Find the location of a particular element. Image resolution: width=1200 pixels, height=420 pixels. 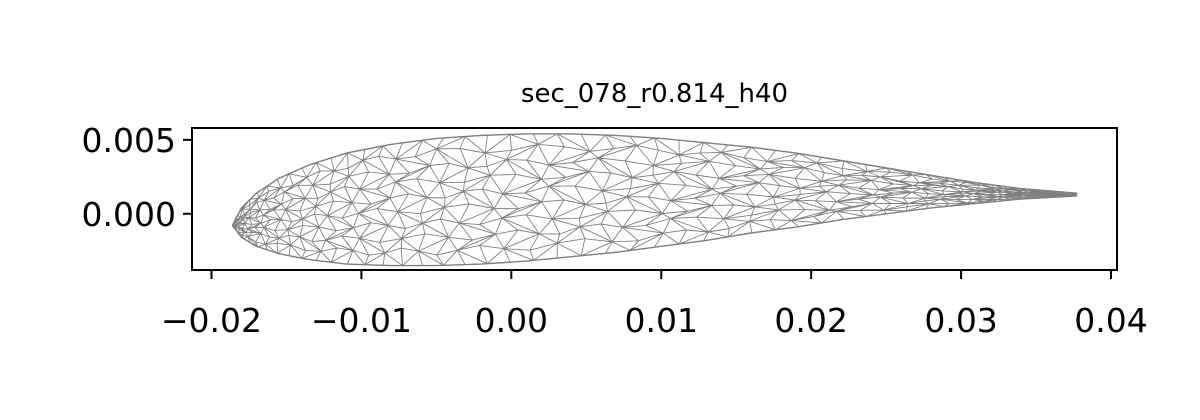

x-tick-label: −0.02 is located at coordinates (211, 320).